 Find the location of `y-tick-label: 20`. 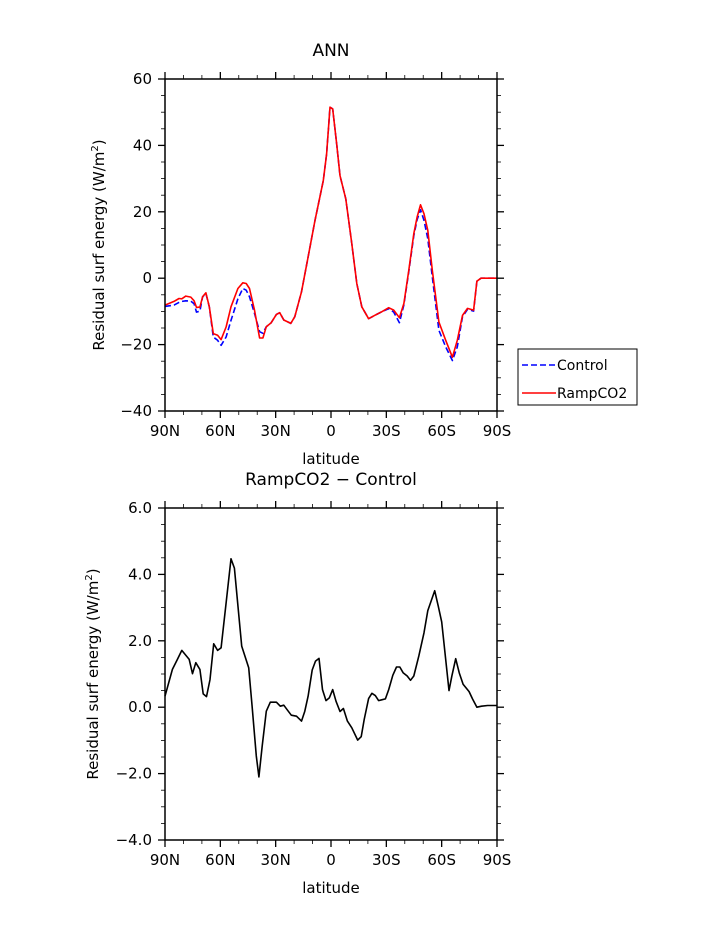

y-tick-label: 20 is located at coordinates (142, 212).